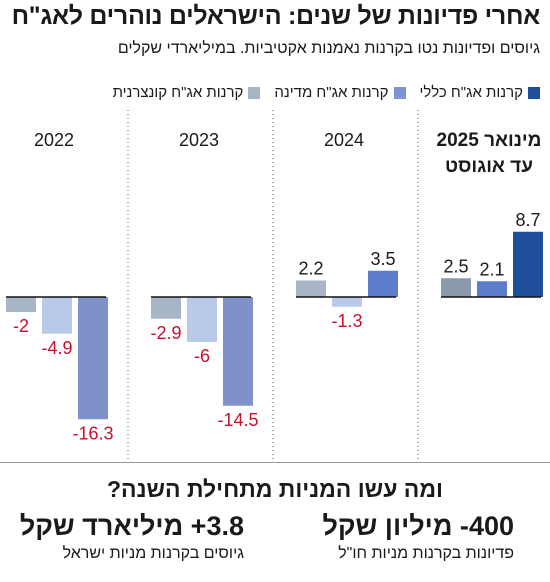  I want to click on data-label: -2, so click(21, 326).